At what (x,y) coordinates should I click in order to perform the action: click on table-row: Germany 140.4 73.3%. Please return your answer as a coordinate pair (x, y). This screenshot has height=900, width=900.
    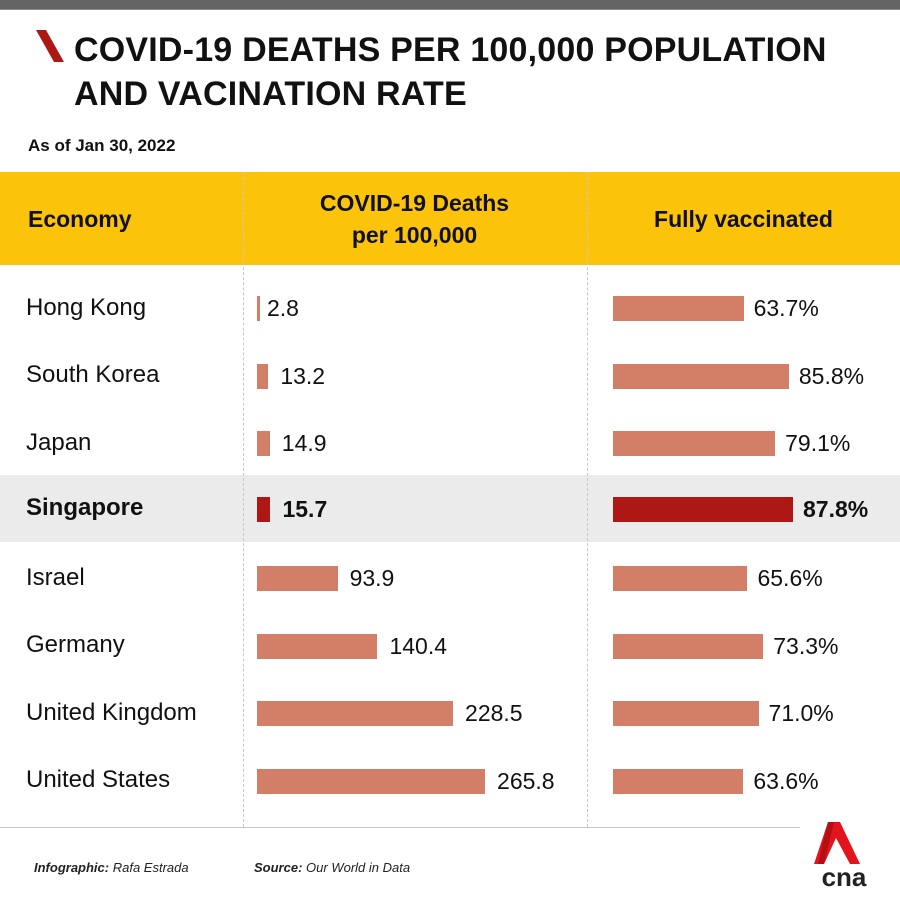
    Looking at the image, I should click on (450, 646).